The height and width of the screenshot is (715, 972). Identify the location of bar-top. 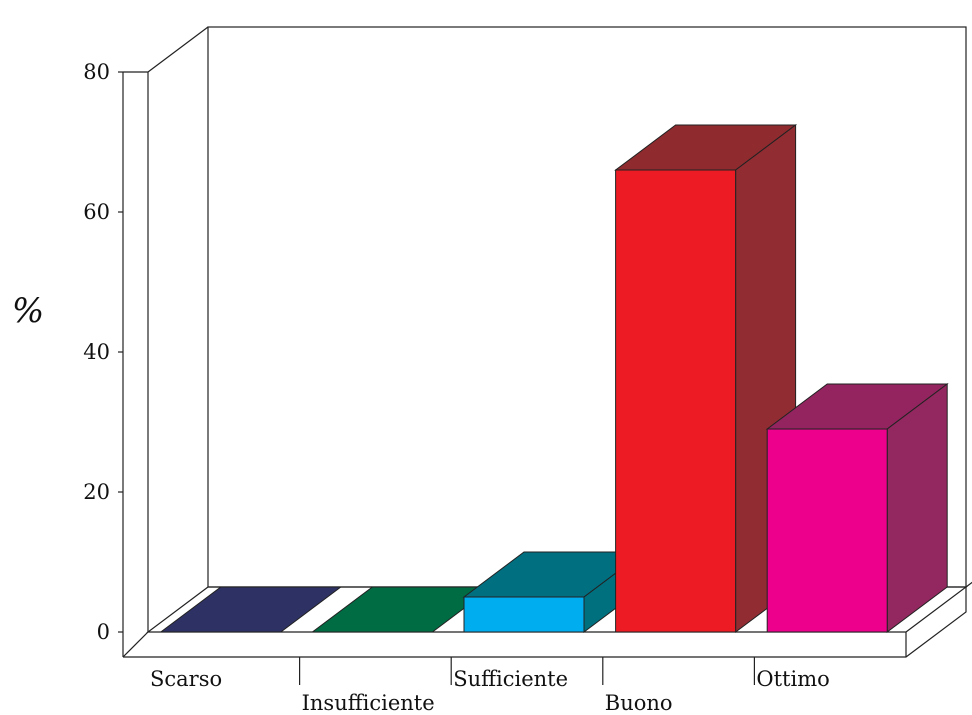
(251, 609).